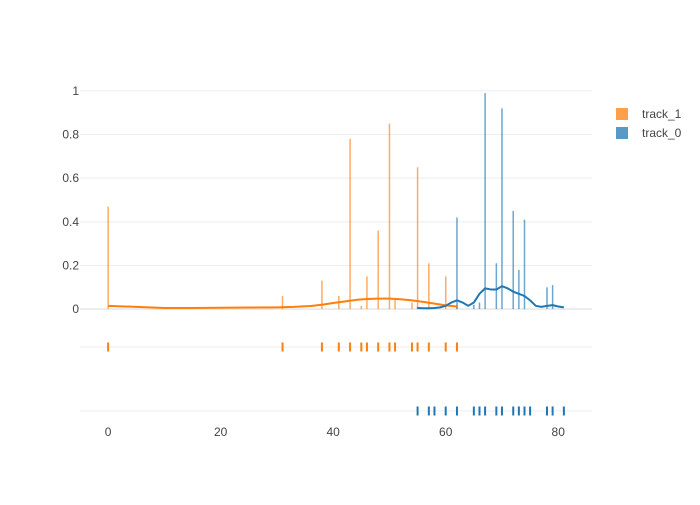  I want to click on y-tick-label: 0.6, so click(70, 178).